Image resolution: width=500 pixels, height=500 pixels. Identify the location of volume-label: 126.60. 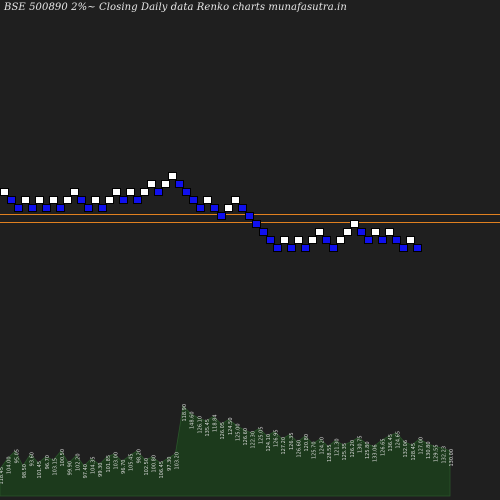
(246, 437).